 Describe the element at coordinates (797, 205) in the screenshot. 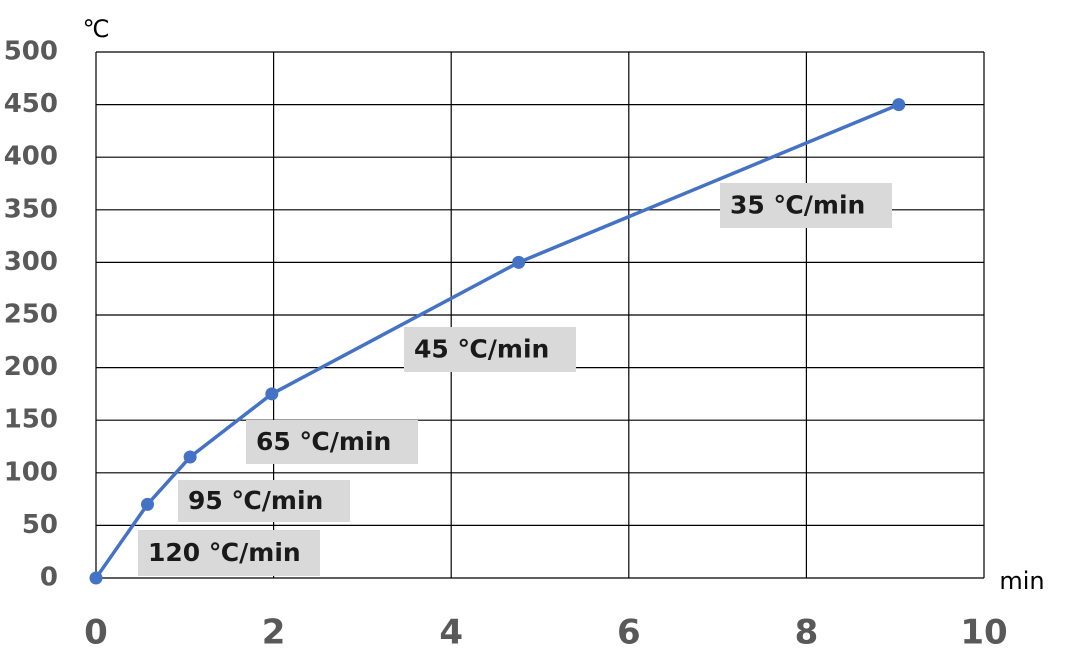

I see `annotation: 35 ℃/min` at that location.